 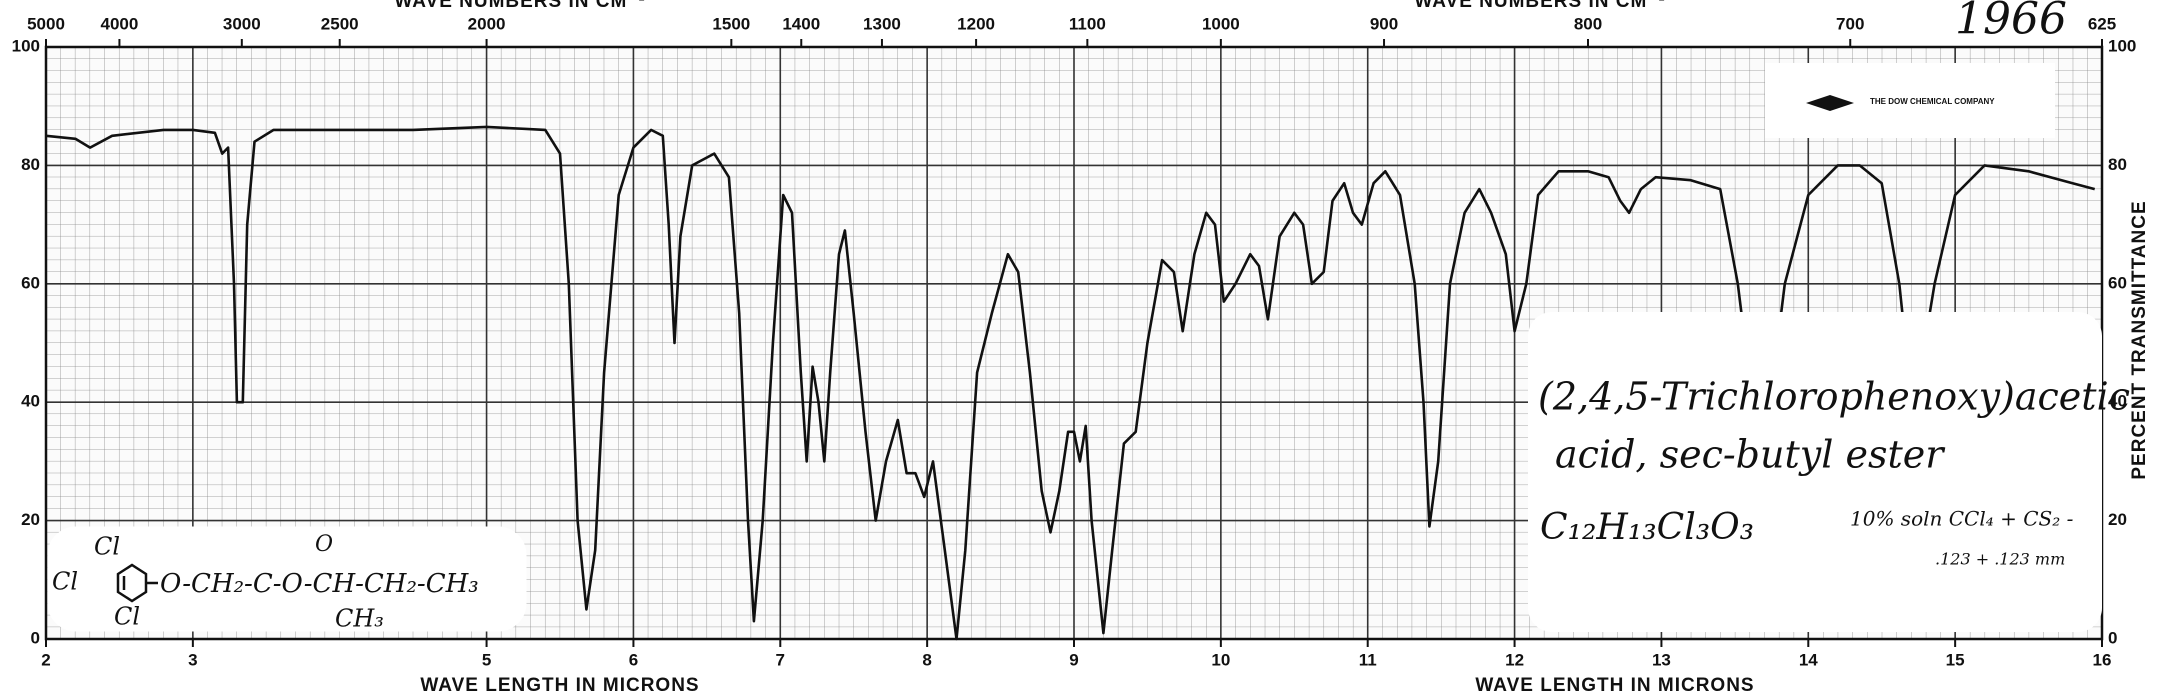 I want to click on structure-text: O-CH₂-C-O-CH-CH₂-CH₃, so click(x=319, y=584).